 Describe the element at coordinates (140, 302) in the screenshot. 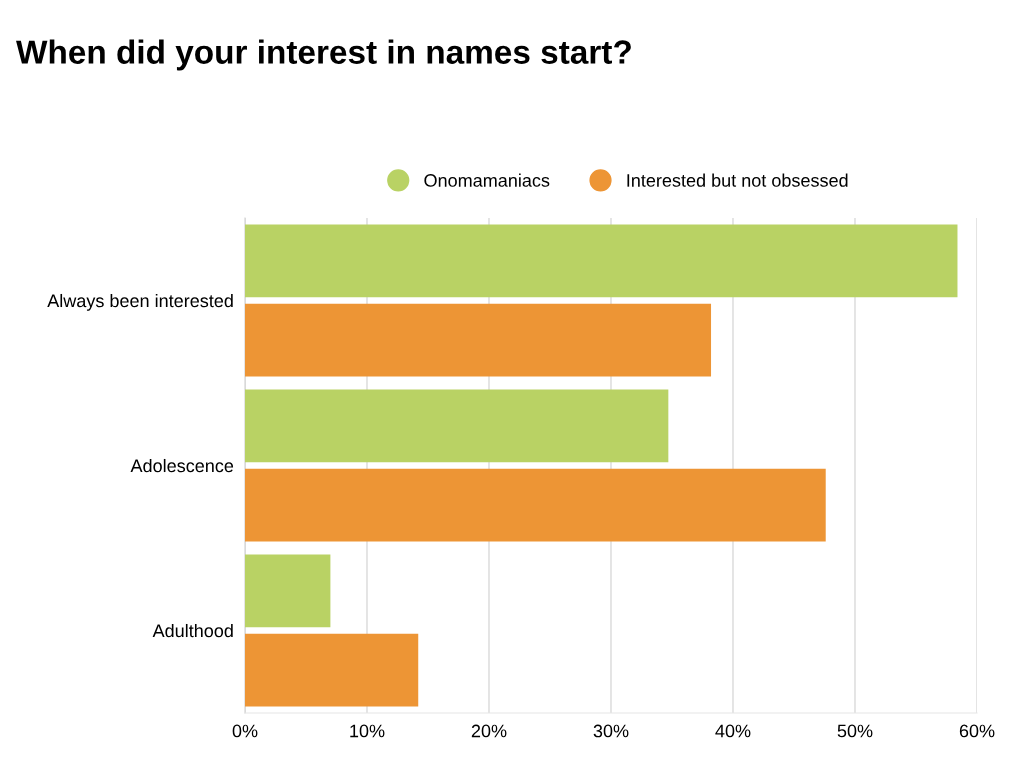

I see `y-tick-label: Always been interested` at that location.